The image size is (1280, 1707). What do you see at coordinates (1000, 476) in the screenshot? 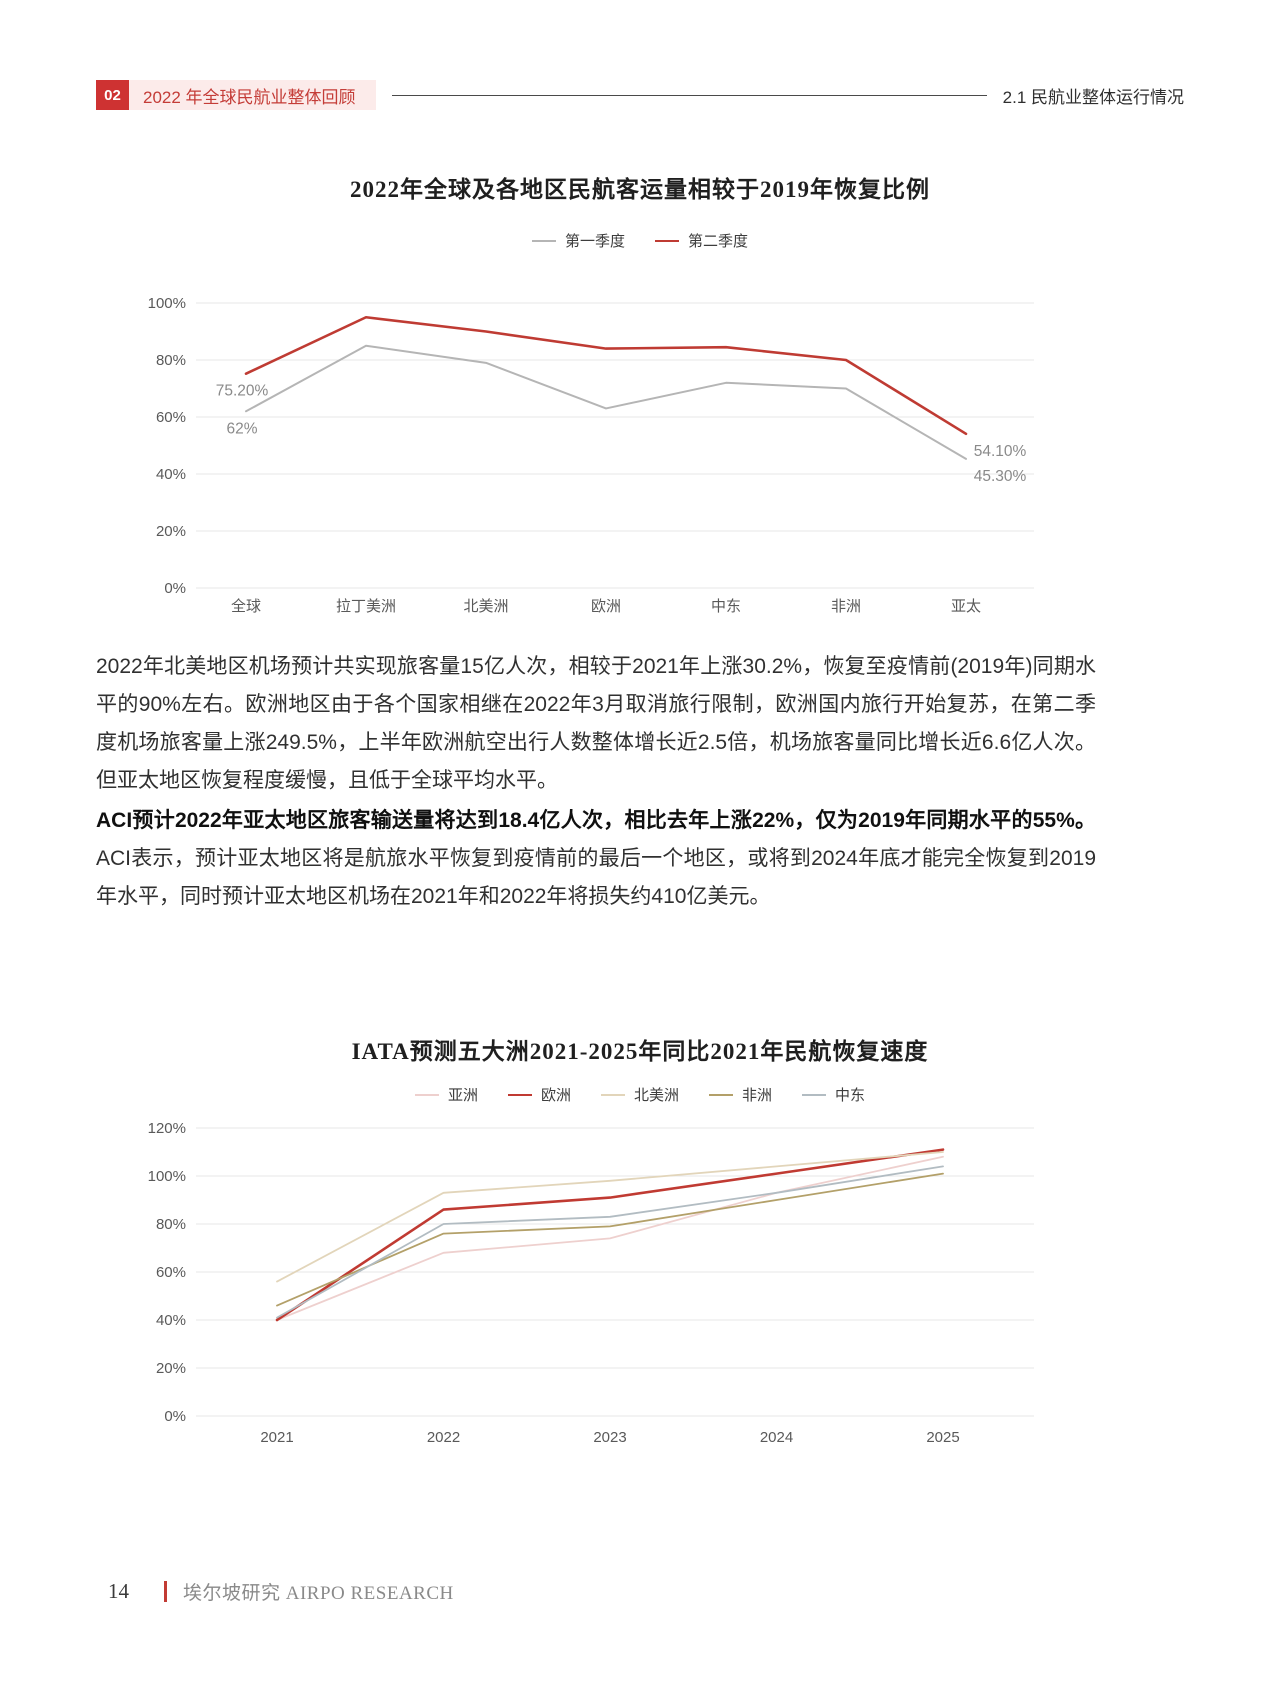
I see `data-point-label: 45.30%` at bounding box center [1000, 476].